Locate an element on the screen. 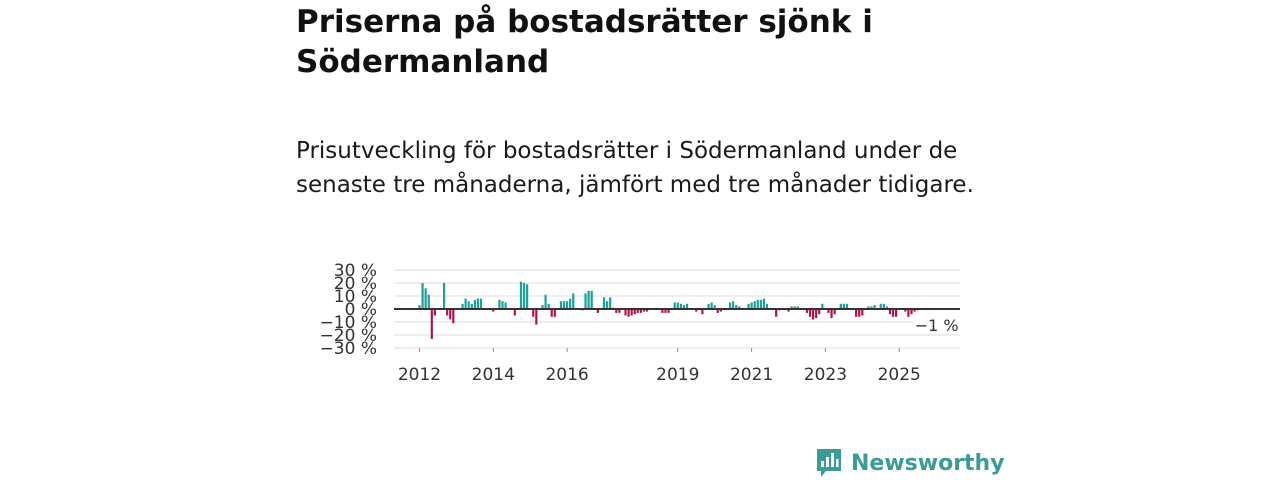 The image size is (1280, 480). x-tick-label: 2014 is located at coordinates (493, 375).